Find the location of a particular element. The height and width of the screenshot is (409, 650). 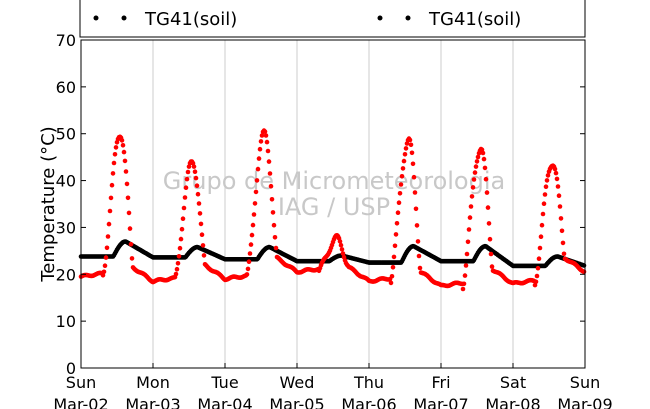

x-tick-label-day: Tue is located at coordinates (224, 382).